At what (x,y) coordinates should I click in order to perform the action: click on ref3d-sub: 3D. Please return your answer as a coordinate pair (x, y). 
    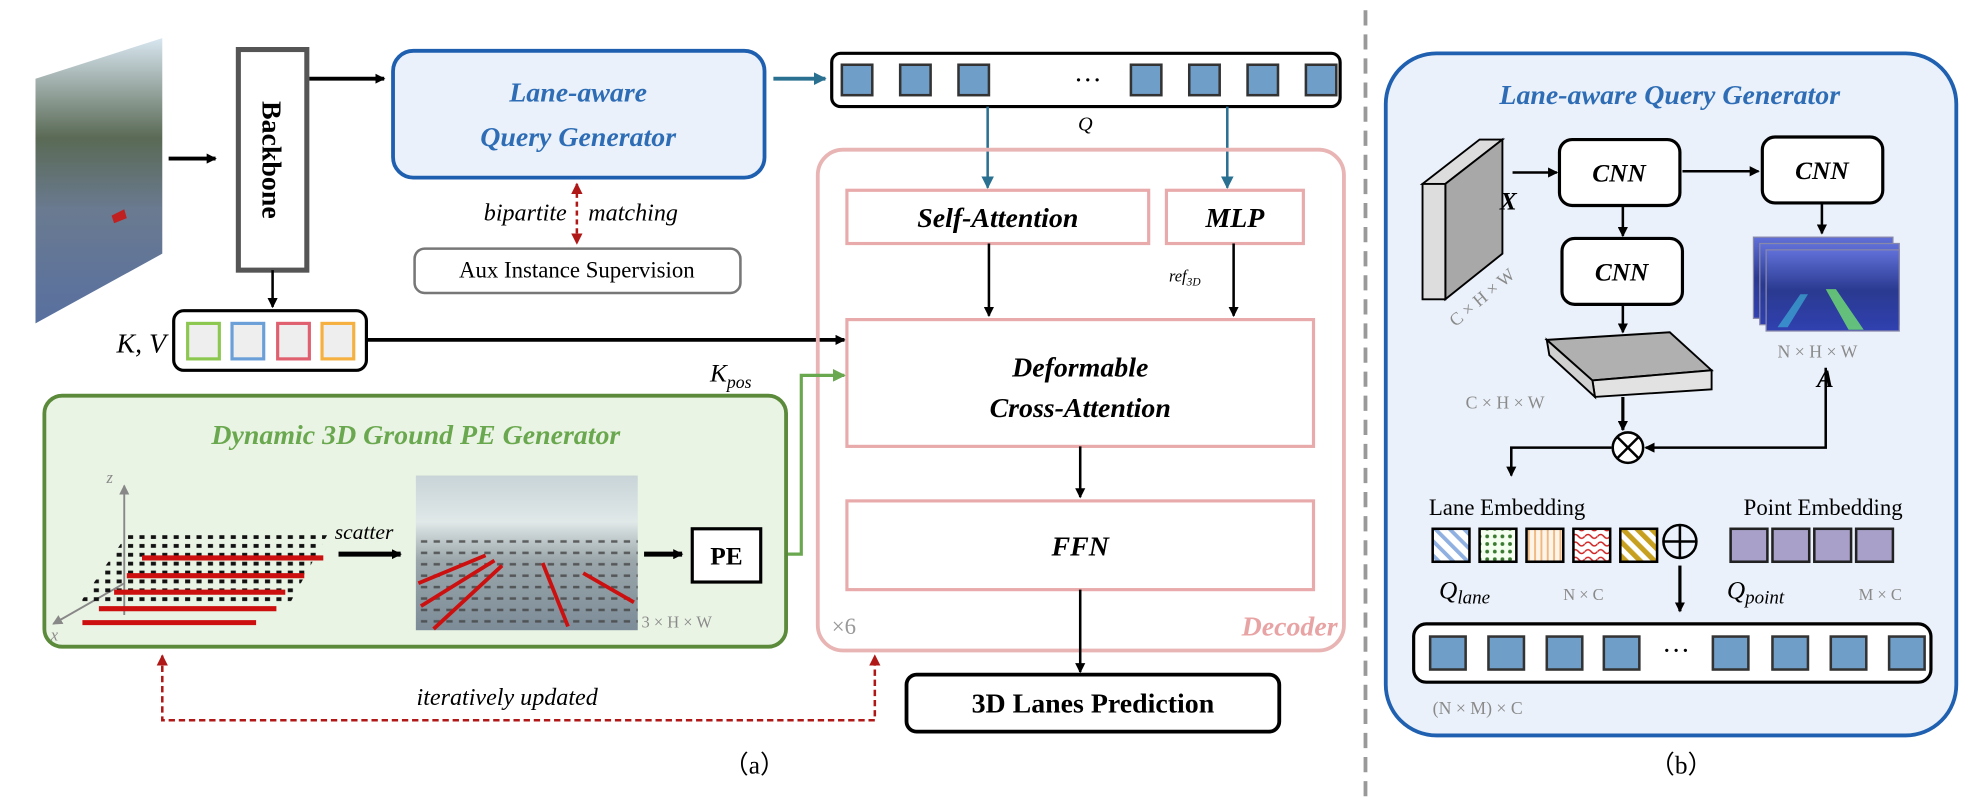
    Looking at the image, I should click on (1194, 282).